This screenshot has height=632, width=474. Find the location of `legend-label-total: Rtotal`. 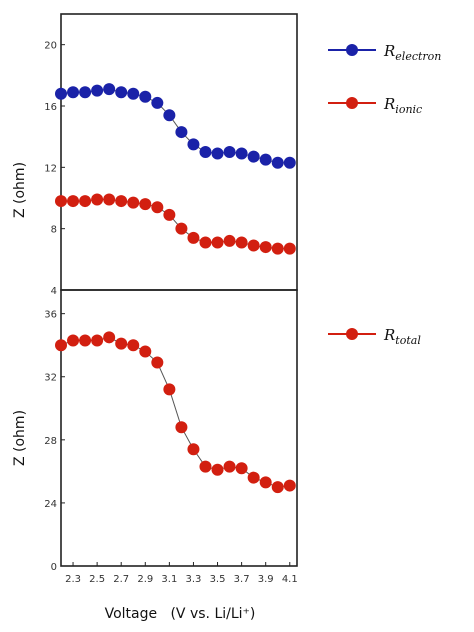

legend-label-total: Rtotal is located at coordinates (402, 336).